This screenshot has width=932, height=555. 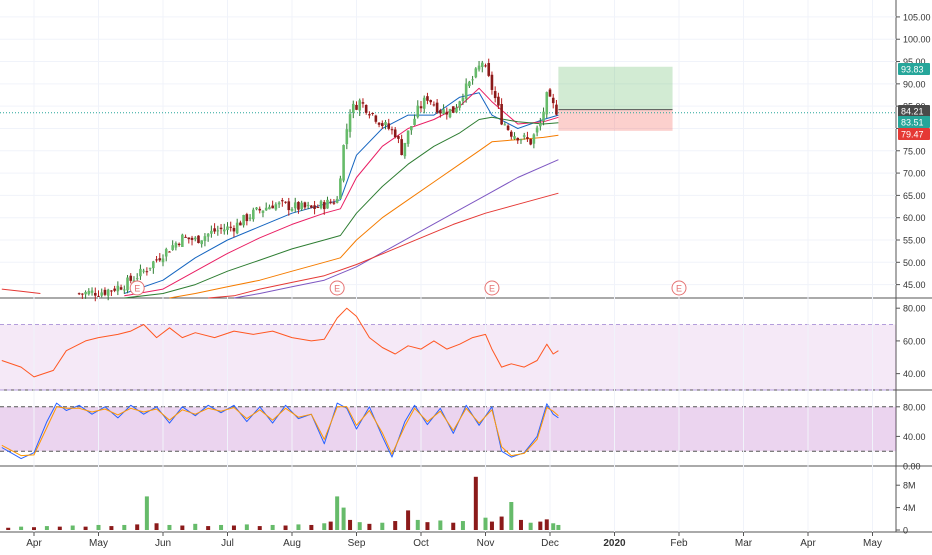 I want to click on time-axis-tick-label: Mar, so click(x=744, y=543).